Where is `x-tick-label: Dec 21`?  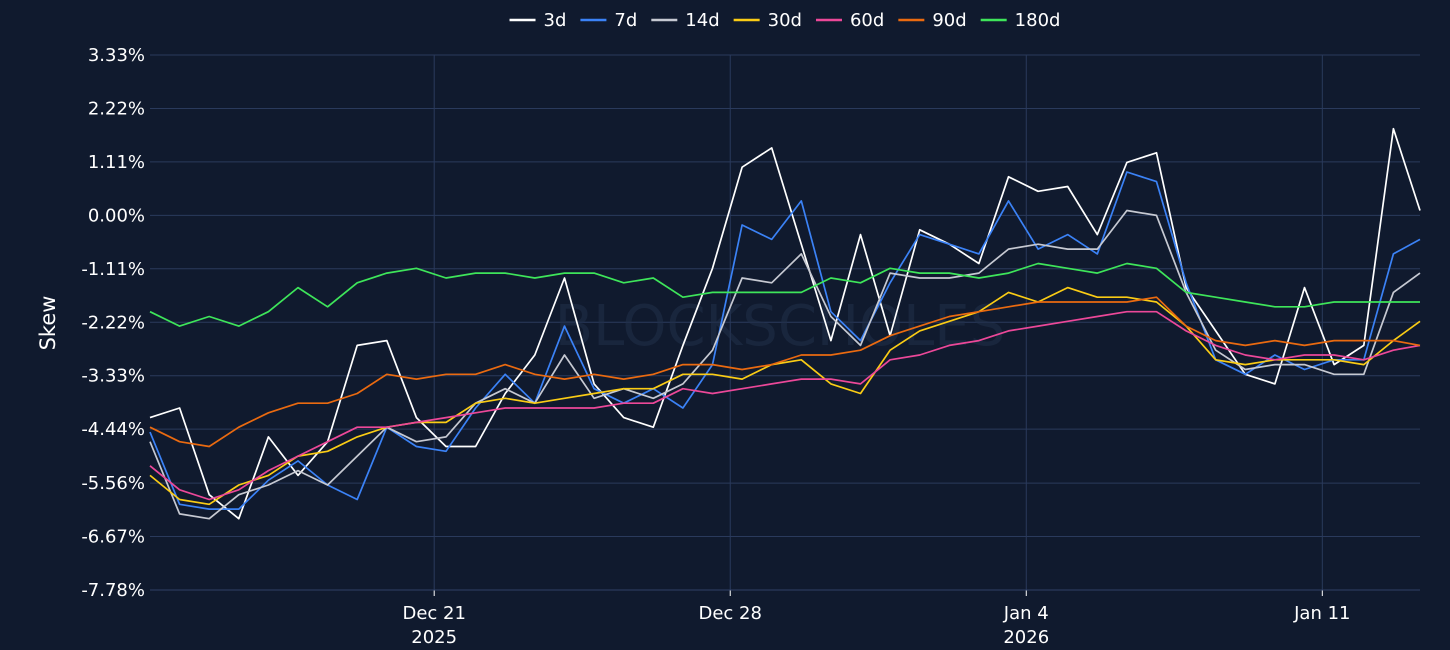 x-tick-label: Dec 21 is located at coordinates (433, 613).